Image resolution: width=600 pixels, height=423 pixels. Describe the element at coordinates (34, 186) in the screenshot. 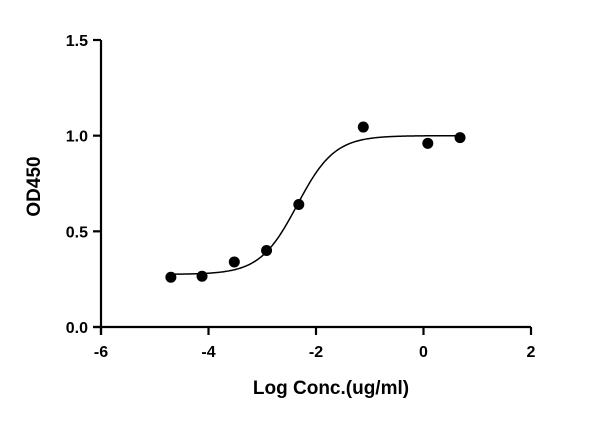

I see `y-axis-title: OD450` at that location.